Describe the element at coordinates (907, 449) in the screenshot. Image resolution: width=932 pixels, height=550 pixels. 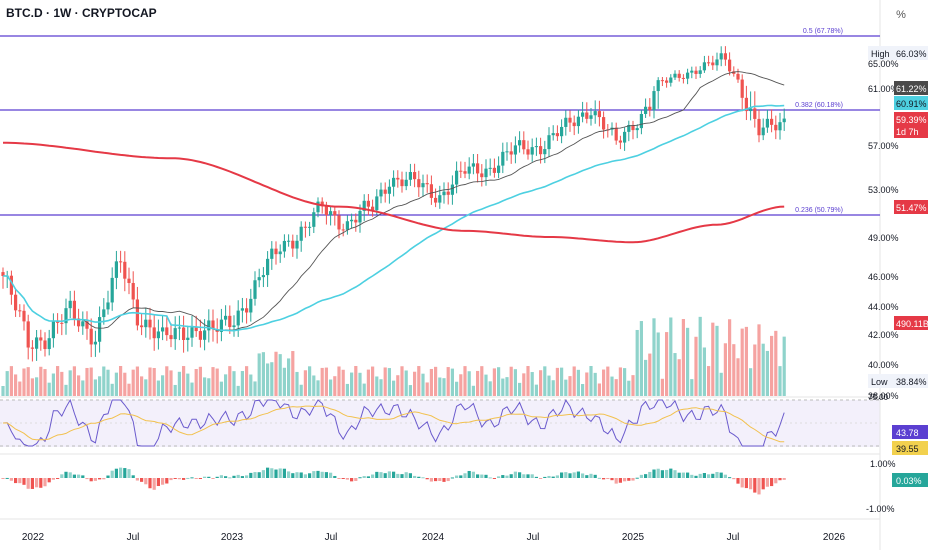
I see `rsi-tag: 39.55` at that location.